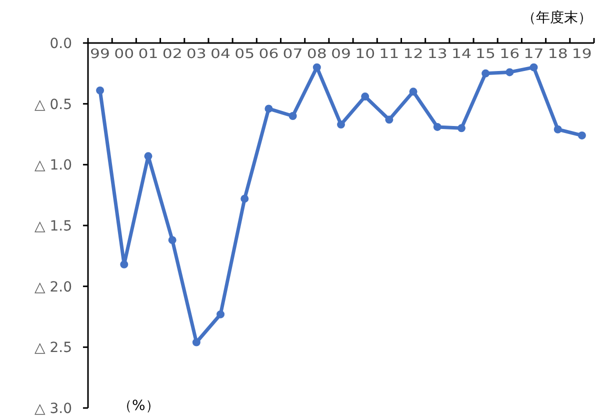 This screenshot has height=419, width=600. What do you see at coordinates (558, 54) in the screenshot?
I see `x-tick-label: 18` at bounding box center [558, 54].